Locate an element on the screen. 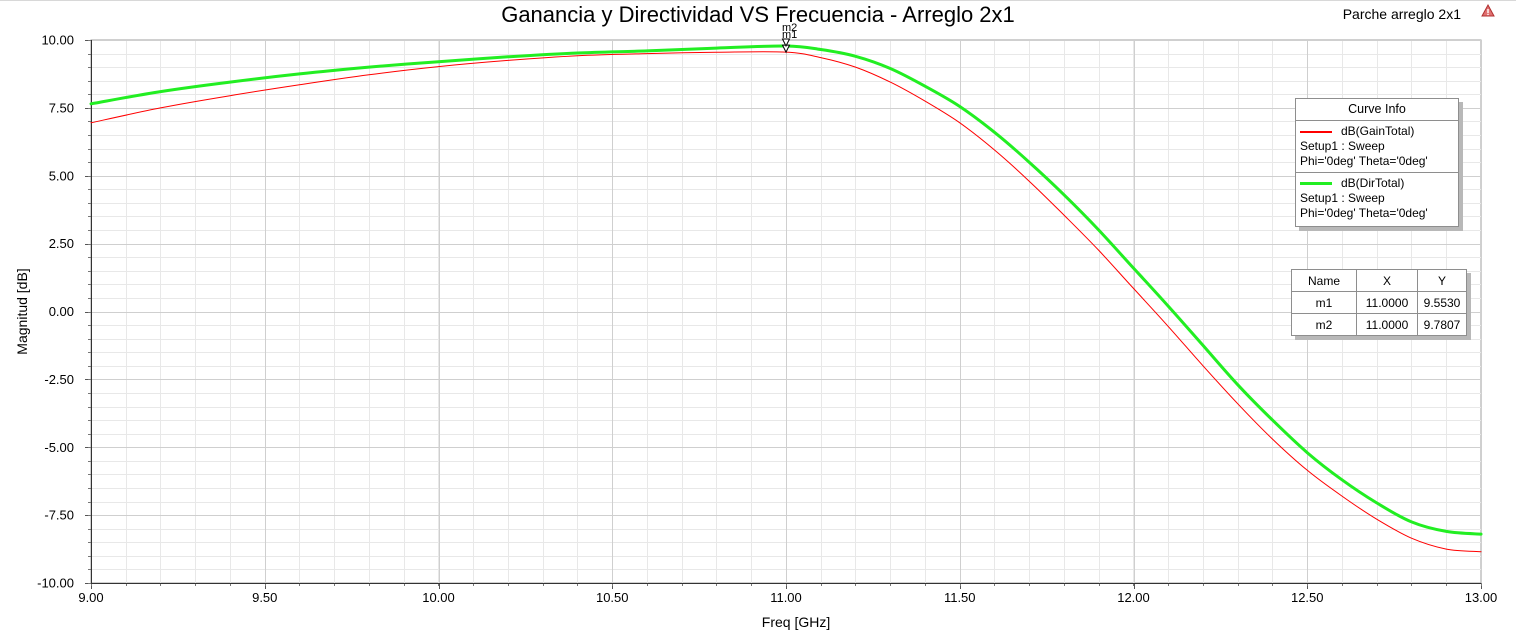 This screenshot has width=1516, height=632. marker-row-name: m2 is located at coordinates (1324, 324).